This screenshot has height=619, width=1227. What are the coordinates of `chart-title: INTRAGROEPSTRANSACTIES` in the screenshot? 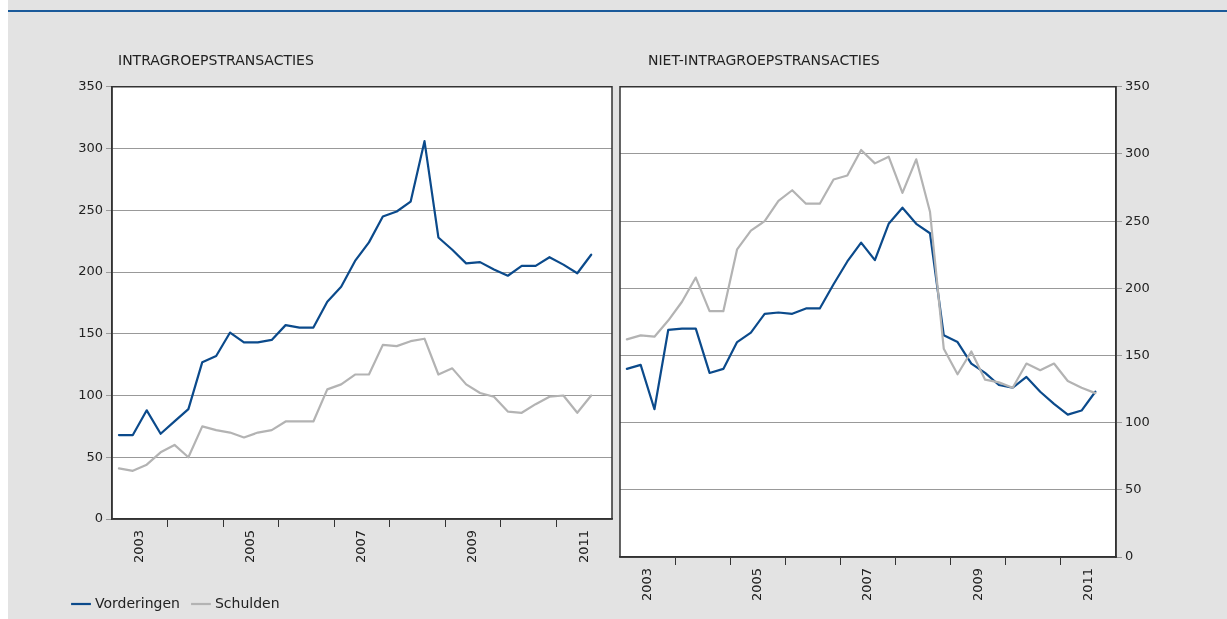 It's located at (216, 60).